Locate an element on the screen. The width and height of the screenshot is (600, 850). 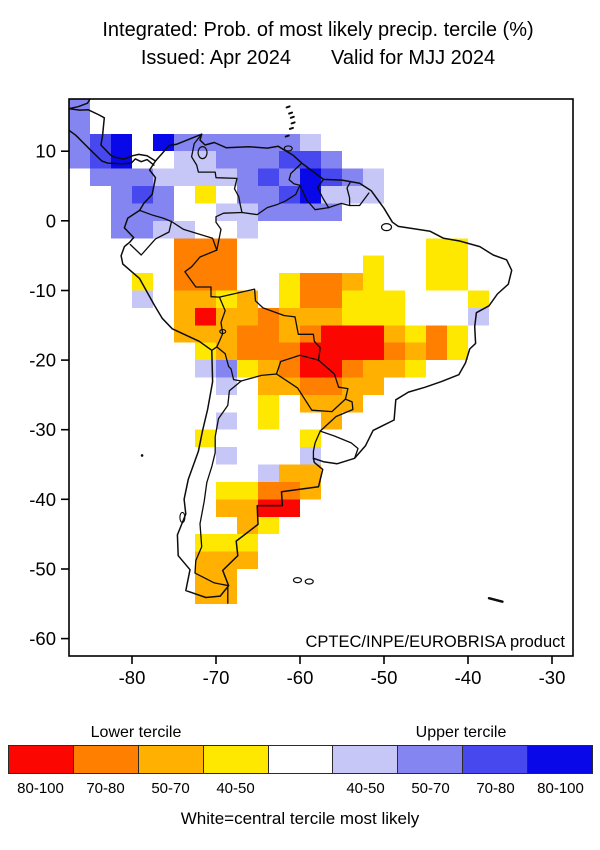
south-georgia-island is located at coordinates (495, 600).